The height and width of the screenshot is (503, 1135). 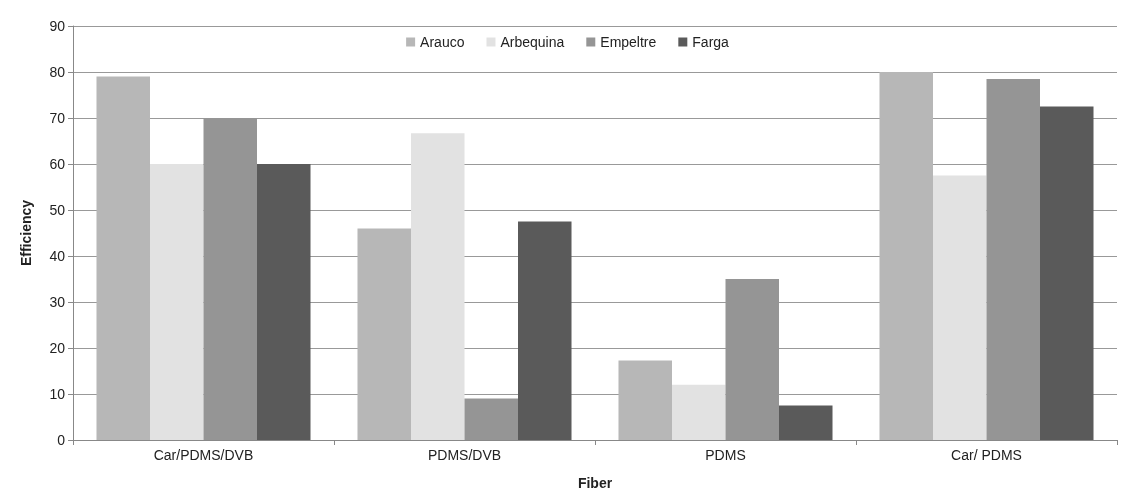 What do you see at coordinates (26, 233) in the screenshot?
I see `y-axis-title: Efficiency` at bounding box center [26, 233].